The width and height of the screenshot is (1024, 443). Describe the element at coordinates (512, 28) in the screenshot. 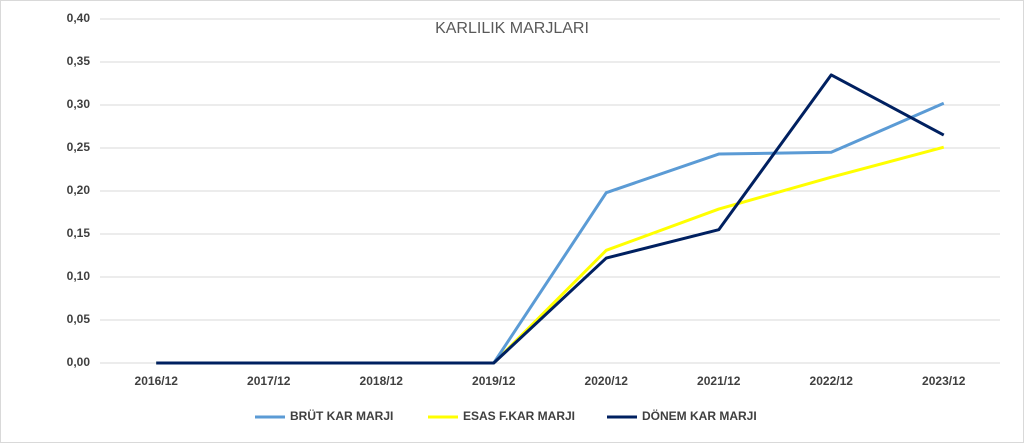

I see `chart-title: KARLILIK MARJLARI` at that location.